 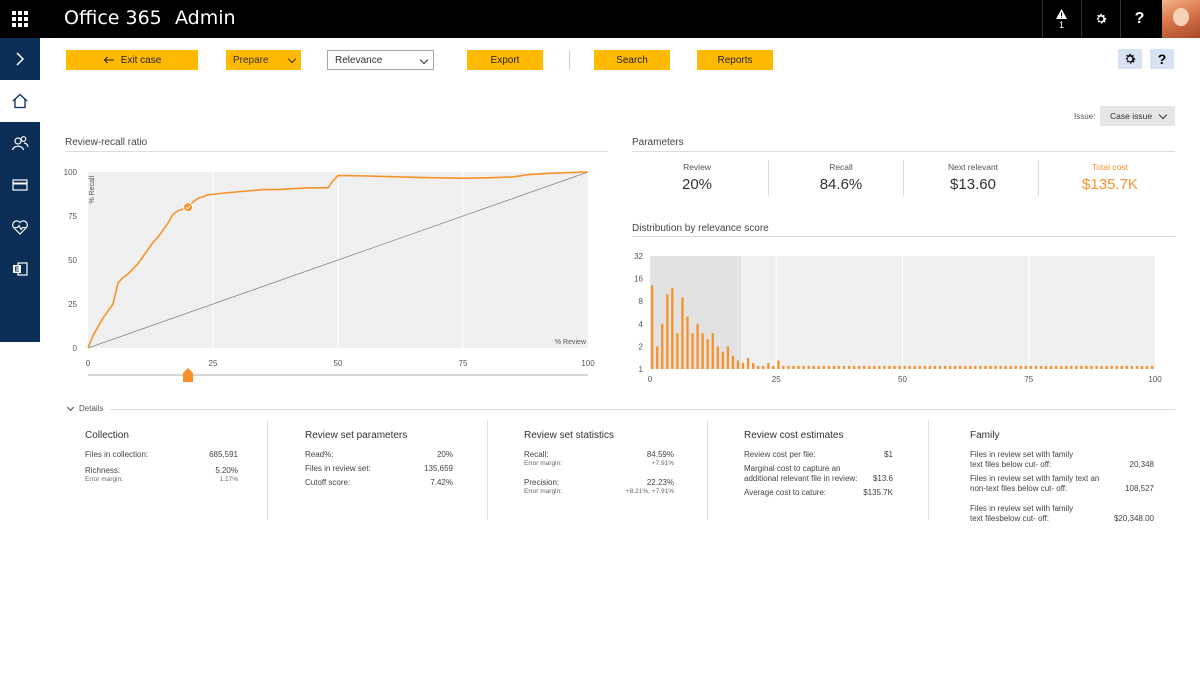 What do you see at coordinates (1038, 178) in the screenshot?
I see `param-divider` at bounding box center [1038, 178].